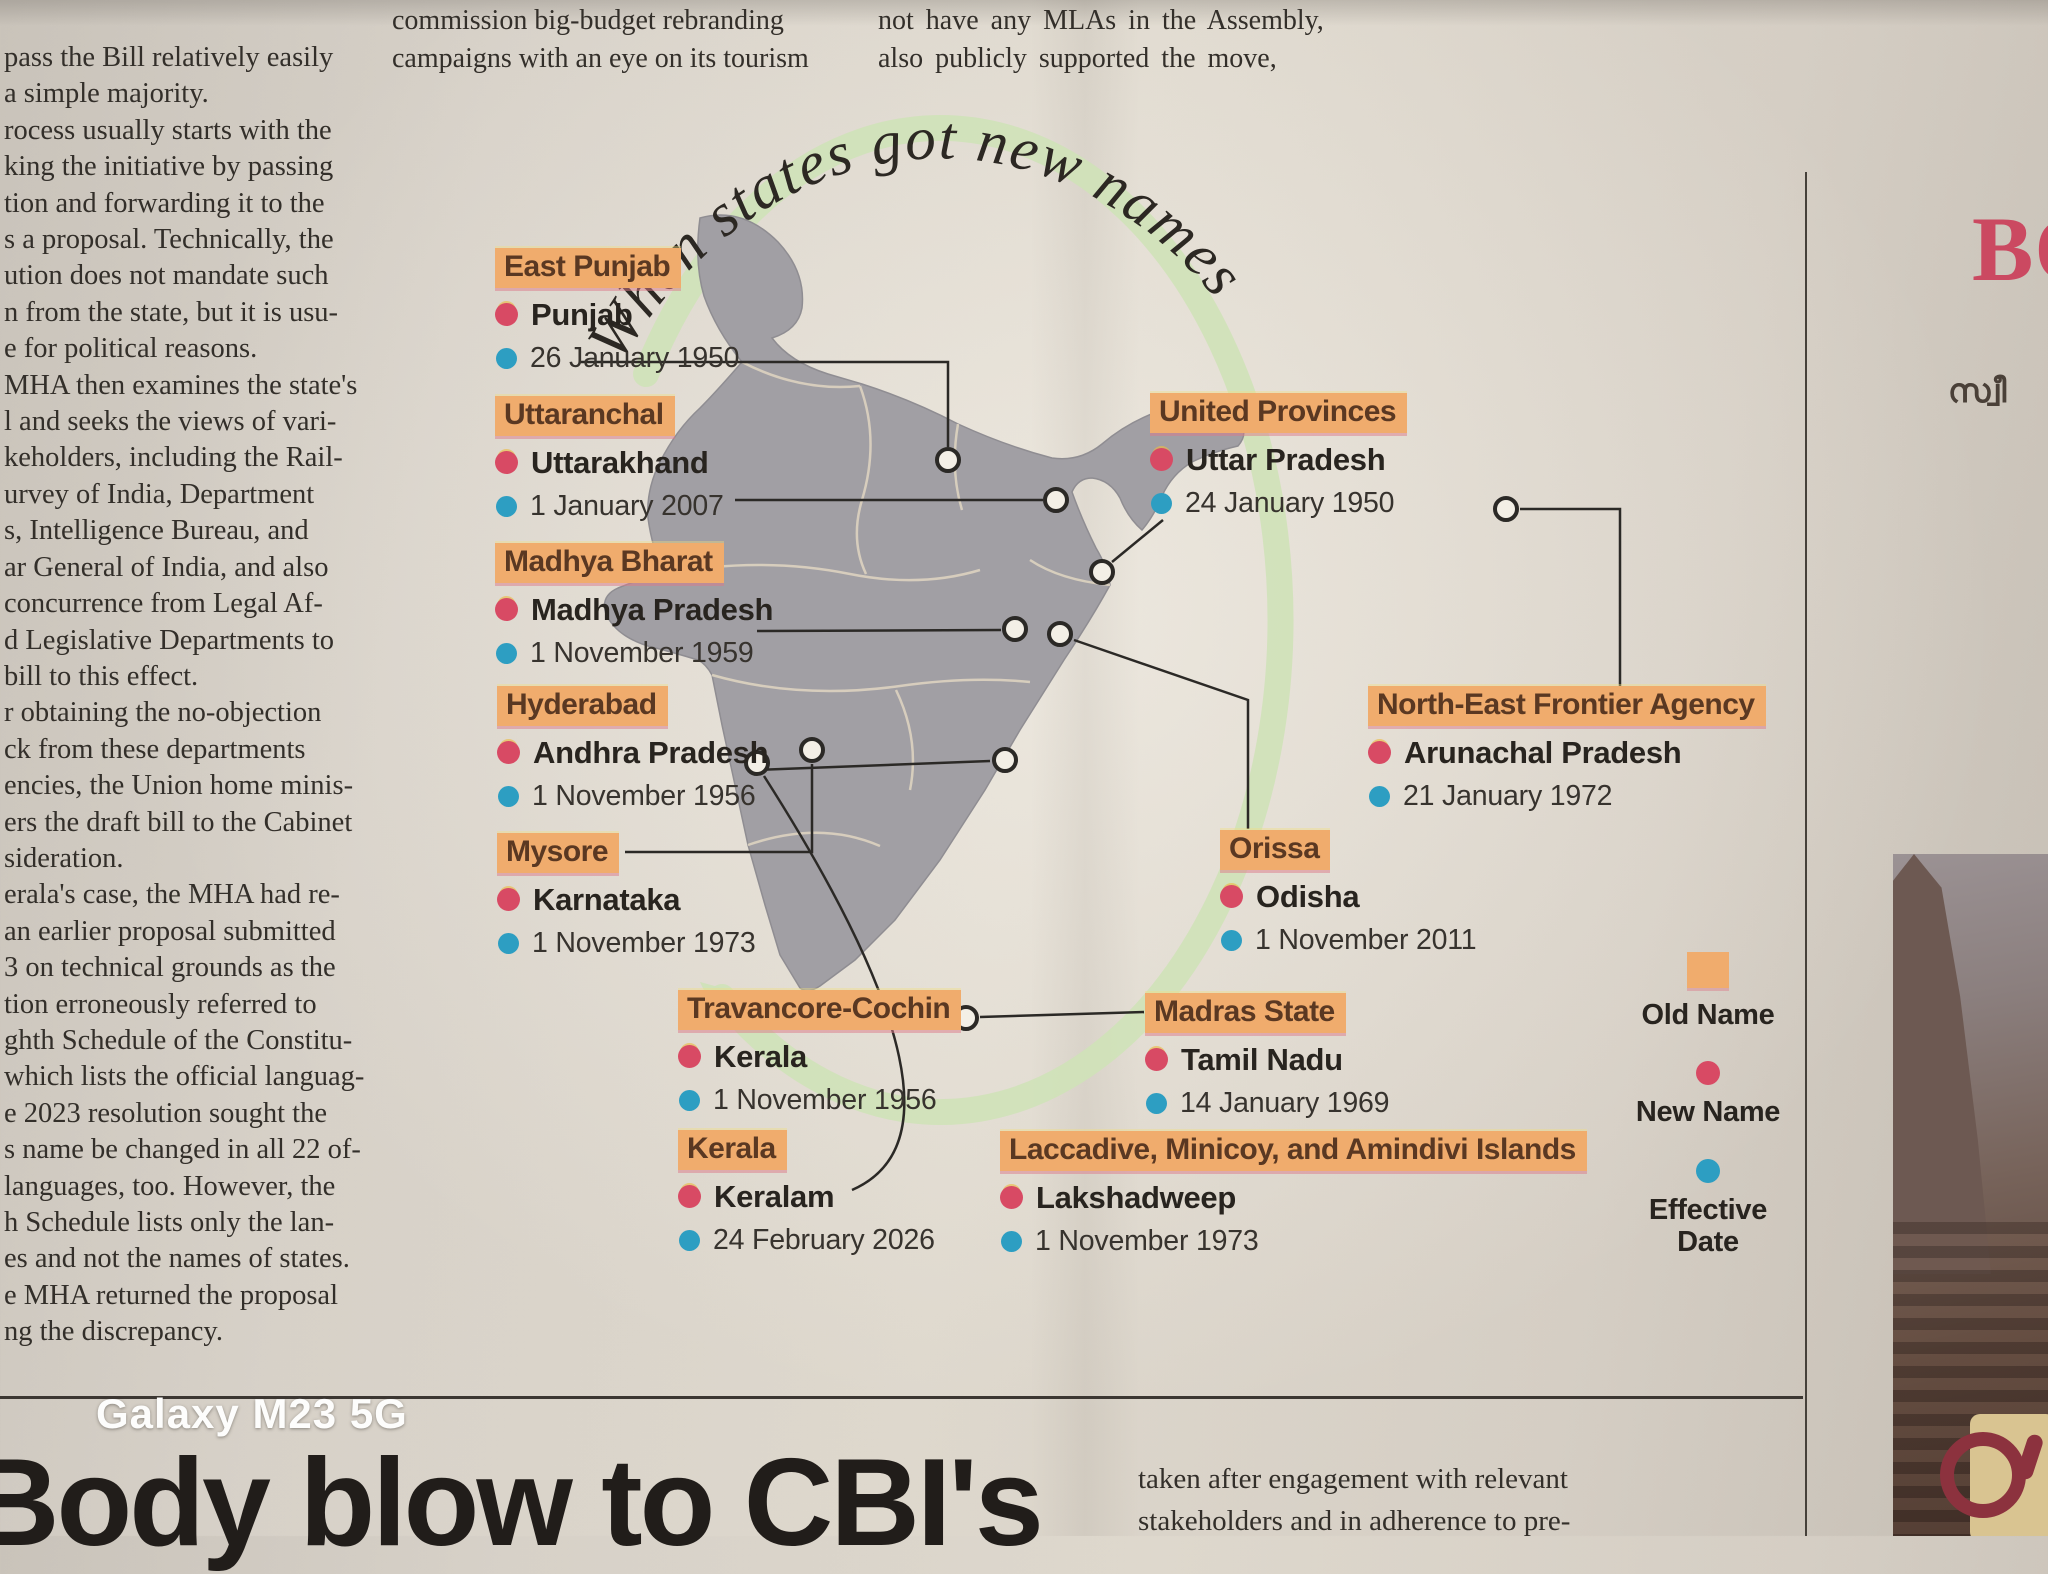 The width and height of the screenshot is (2048, 1574). Describe the element at coordinates (588, 20) in the screenshot. I see `article-line: commission big-budget rebranding` at that location.